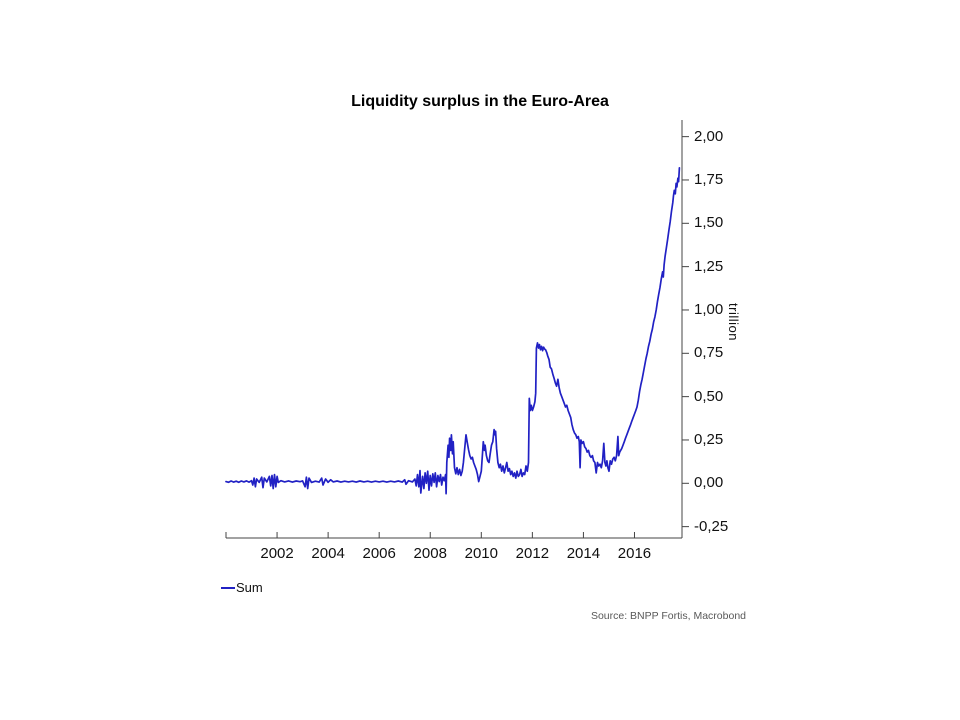 The image size is (960, 720). I want to click on y-tick-label: 0,25, so click(709, 439).